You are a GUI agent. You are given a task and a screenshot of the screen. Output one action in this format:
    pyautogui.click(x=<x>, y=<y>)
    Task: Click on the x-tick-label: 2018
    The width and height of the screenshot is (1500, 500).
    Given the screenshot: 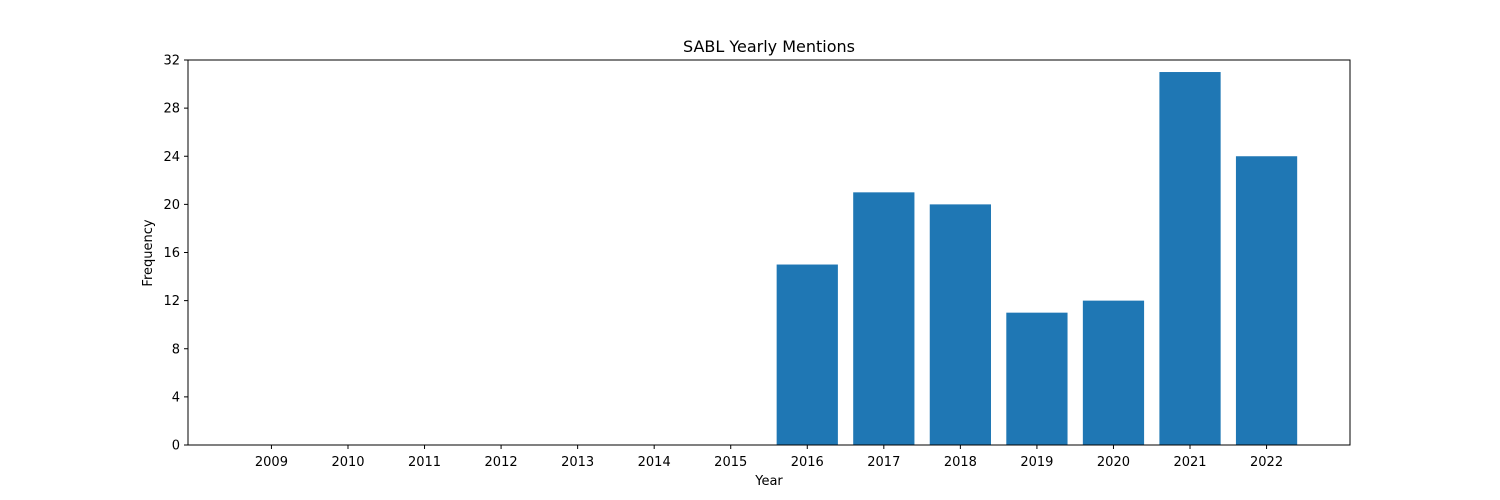 What is the action you would take?
    pyautogui.click(x=960, y=462)
    